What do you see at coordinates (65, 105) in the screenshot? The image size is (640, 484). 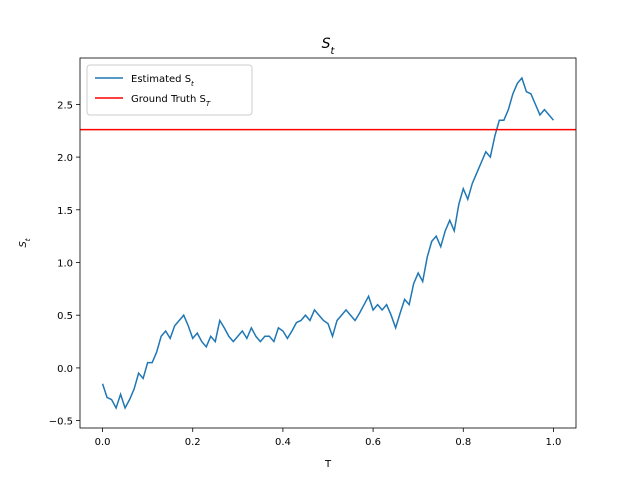 I see `y-tick-label: 2.5` at bounding box center [65, 105].